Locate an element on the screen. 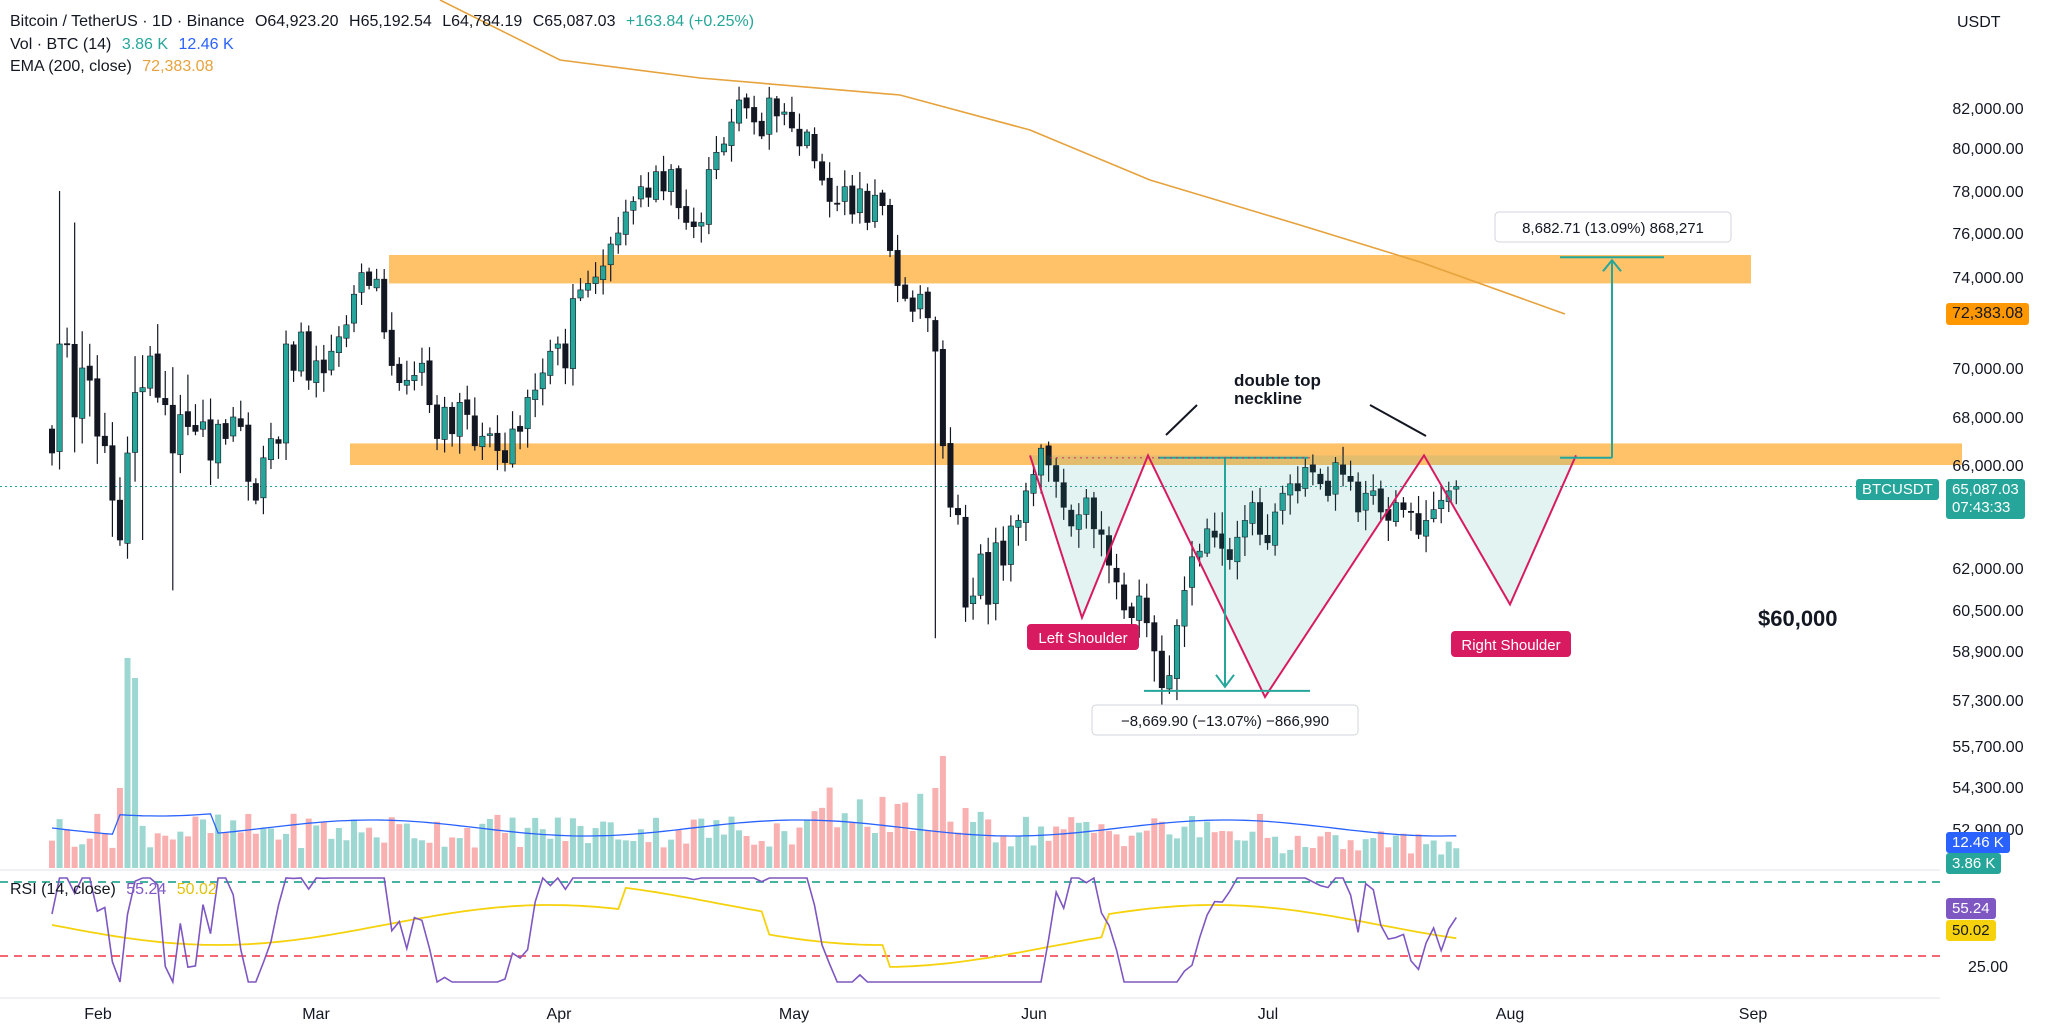 This screenshot has width=2048, height=1032. currency-label: USDT is located at coordinates (1979, 22).